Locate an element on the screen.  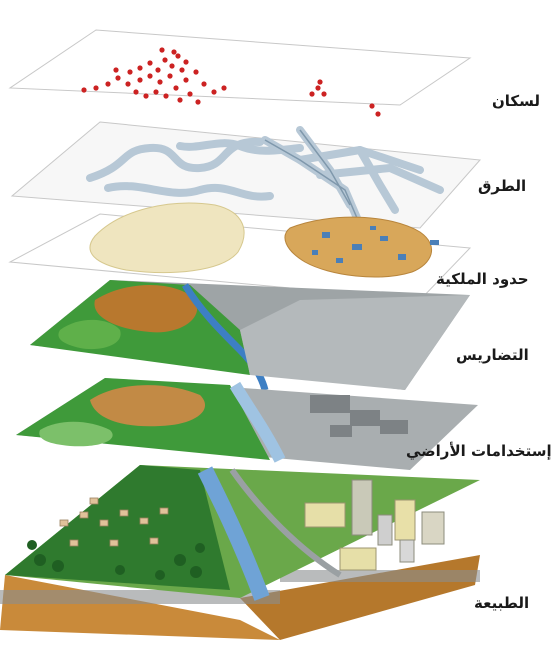
ownership-layer is located at coordinates (240, 251).